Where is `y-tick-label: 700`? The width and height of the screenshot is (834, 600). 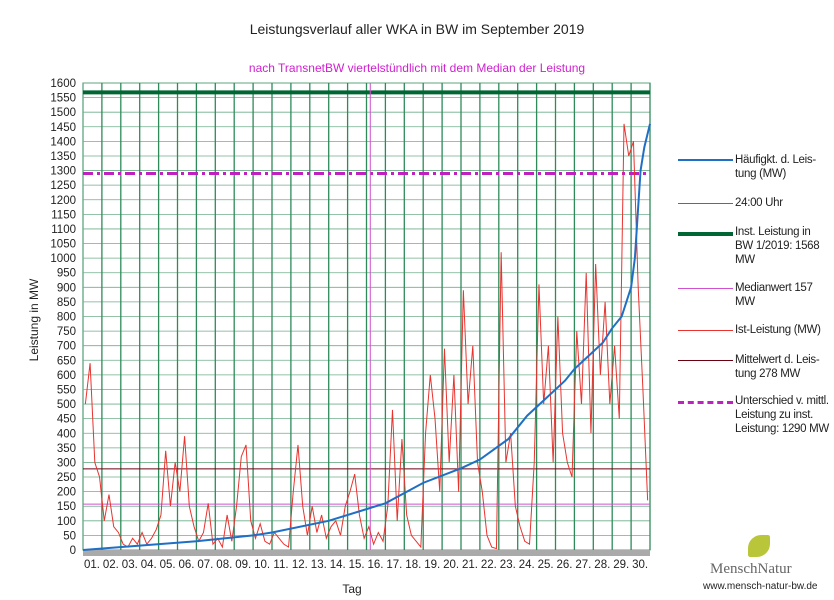 y-tick-label: 700 is located at coordinates (66, 347).